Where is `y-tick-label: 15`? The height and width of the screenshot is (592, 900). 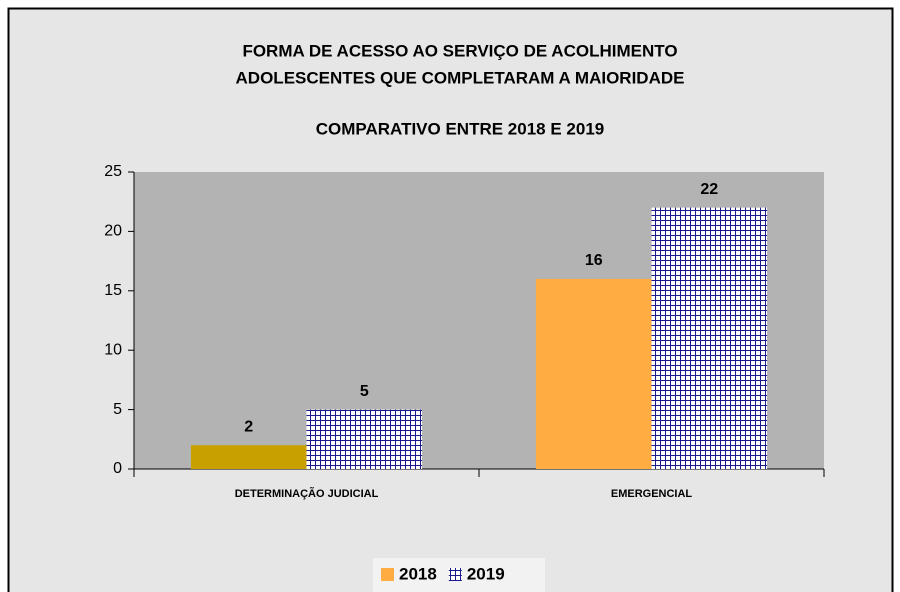 y-tick-label: 15 is located at coordinates (113, 290).